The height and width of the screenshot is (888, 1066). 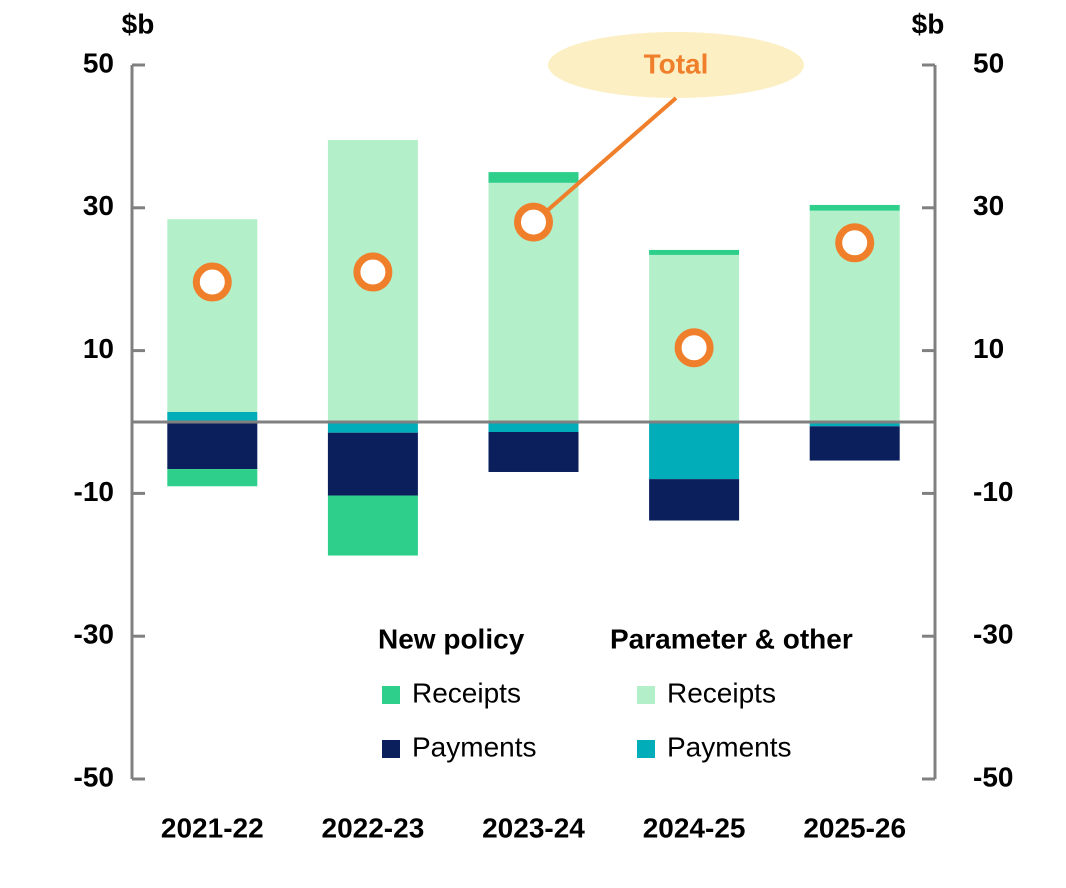 I want to click on annotation-label: Total, so click(x=676, y=63).